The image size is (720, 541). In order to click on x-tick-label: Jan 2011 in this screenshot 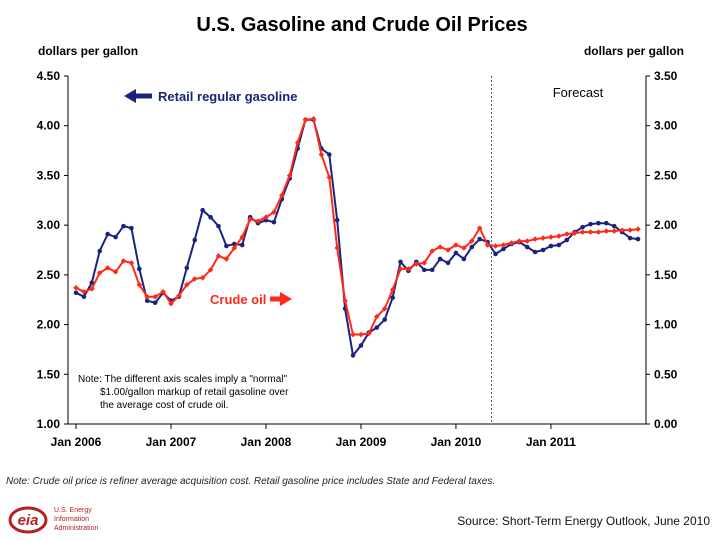, I will do `click(551, 442)`.